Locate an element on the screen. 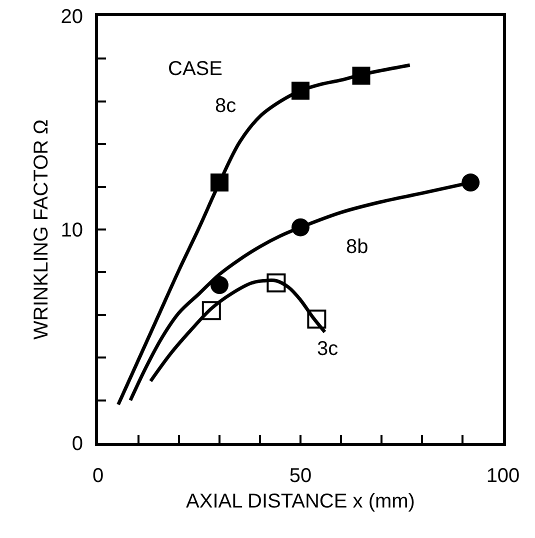 Image resolution: width=535 pixels, height=538 pixels. annotation: 8b is located at coordinates (357, 247).